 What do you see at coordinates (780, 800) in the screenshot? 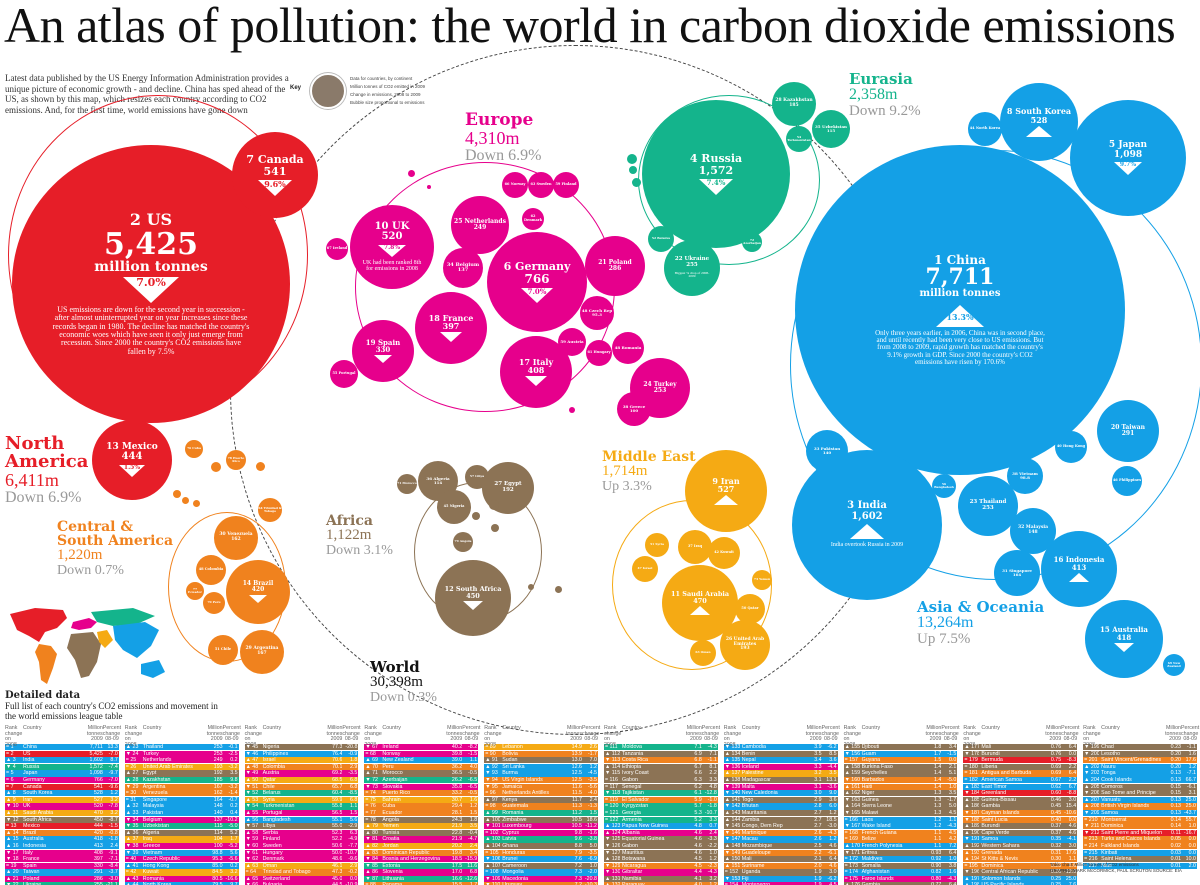
I see `table-row: ▲ 141 Togo 2.9 3.6` at bounding box center [780, 800].